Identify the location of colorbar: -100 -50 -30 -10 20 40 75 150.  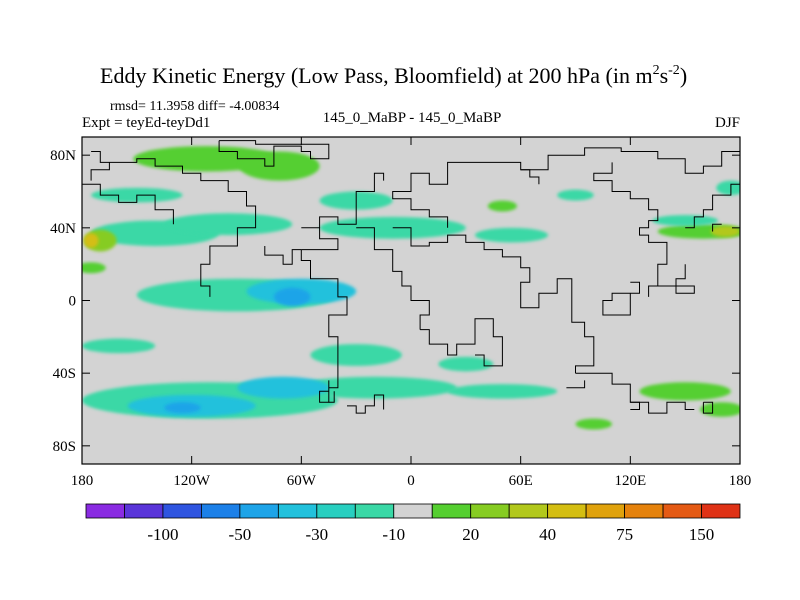
(413, 523).